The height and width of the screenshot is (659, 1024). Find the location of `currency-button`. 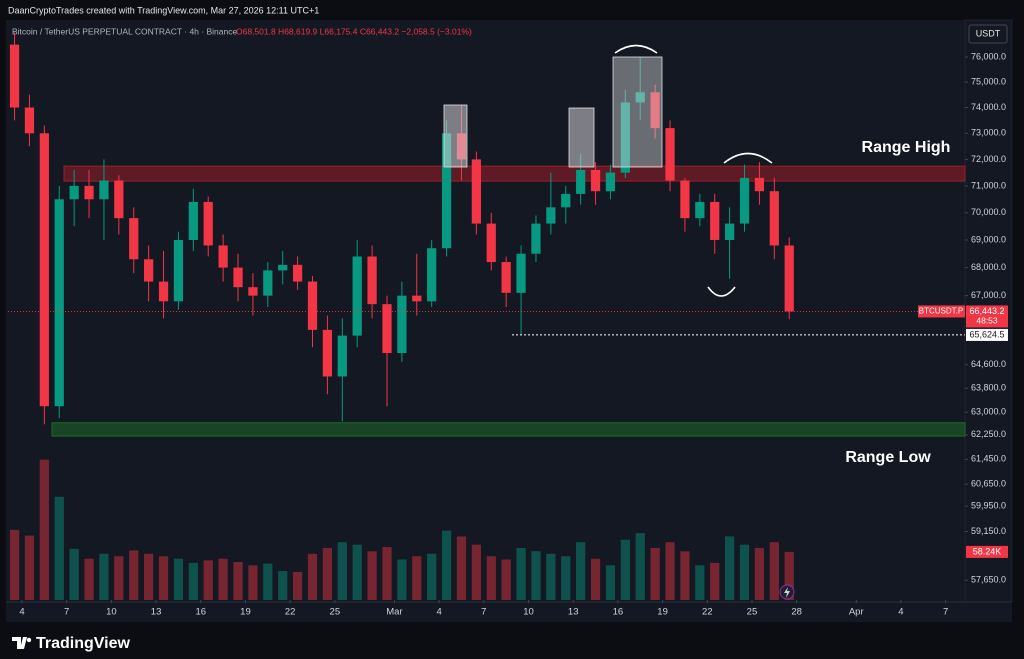

currency-button is located at coordinates (988, 34).